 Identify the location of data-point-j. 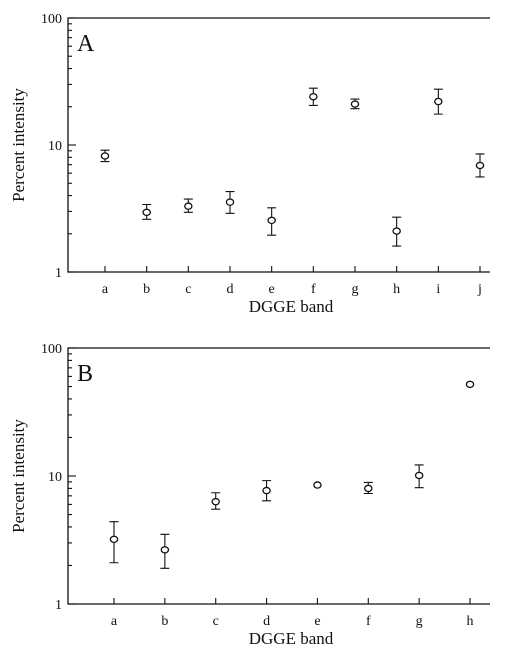
(480, 165).